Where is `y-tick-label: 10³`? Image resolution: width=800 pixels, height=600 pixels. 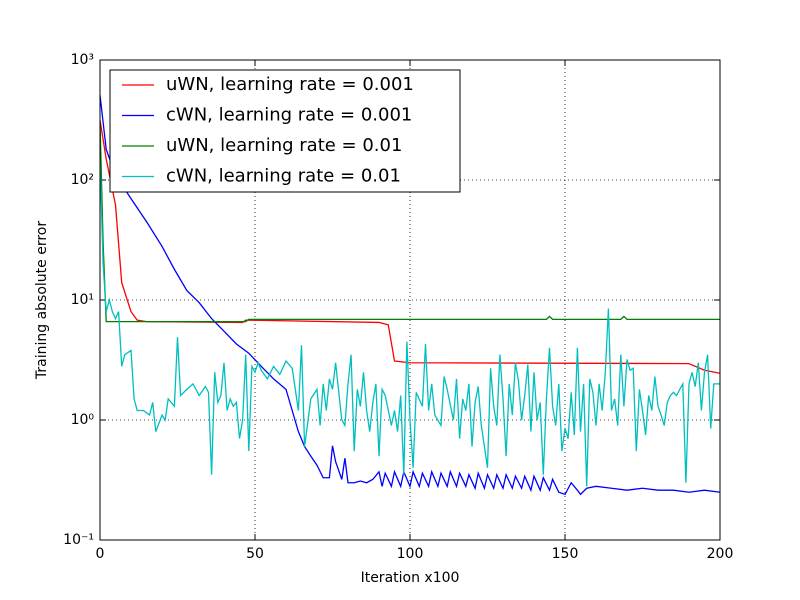
y-tick-label: 10³ is located at coordinates (82, 60).